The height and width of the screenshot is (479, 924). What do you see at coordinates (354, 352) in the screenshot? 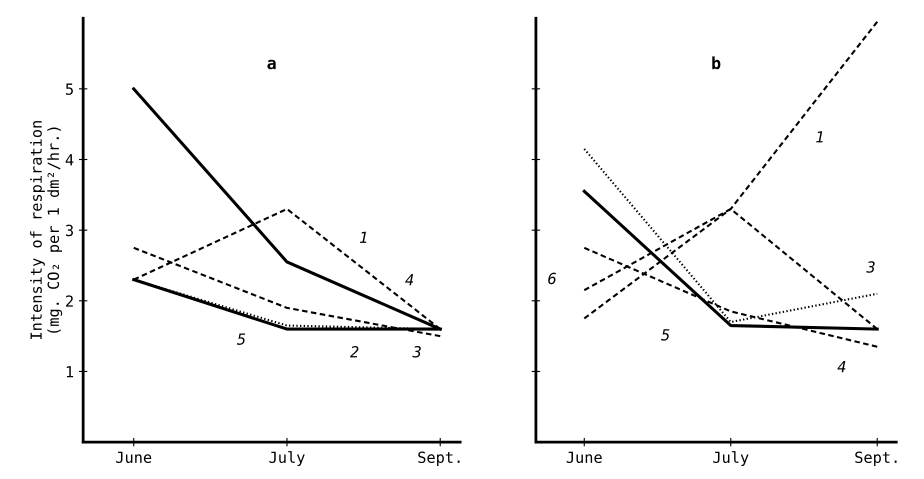
I see `annotation: 2` at bounding box center [354, 352].